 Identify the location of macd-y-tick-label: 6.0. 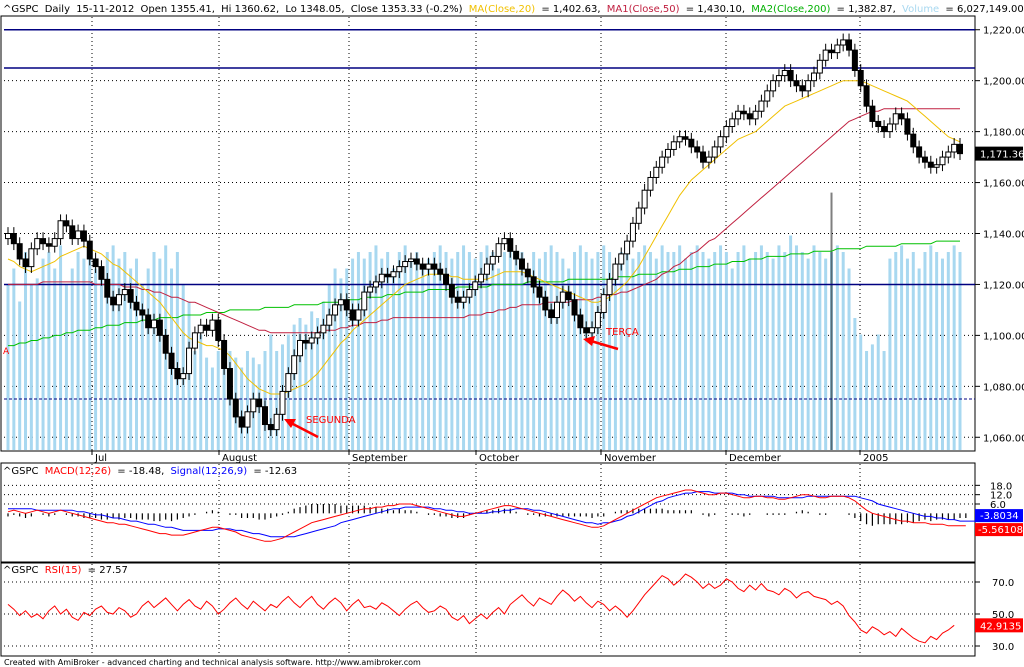
(998, 505).